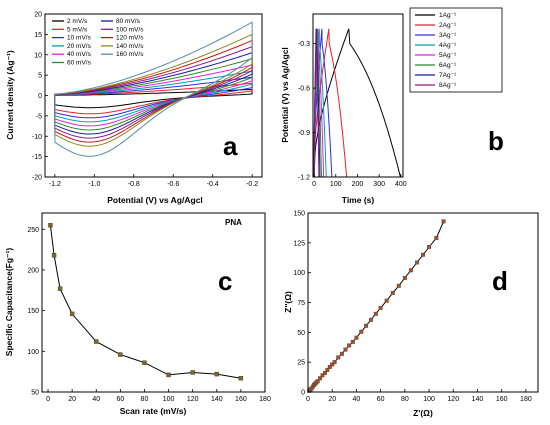 This screenshot has width=550, height=425. Describe the element at coordinates (77, 29) in the screenshot. I see `legend-label: 5 mV/s` at that location.